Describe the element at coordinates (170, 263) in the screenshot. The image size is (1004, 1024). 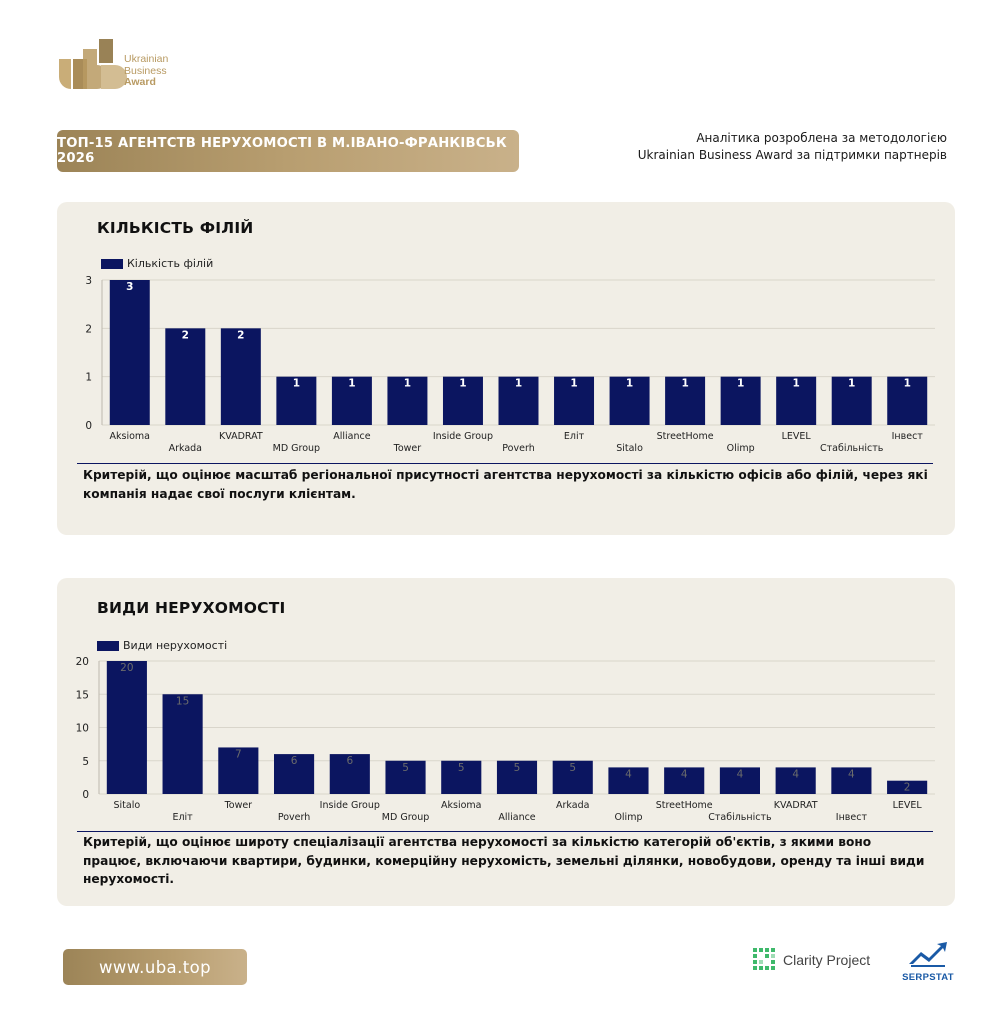
I see `legend-label: Кількість філій` at that location.